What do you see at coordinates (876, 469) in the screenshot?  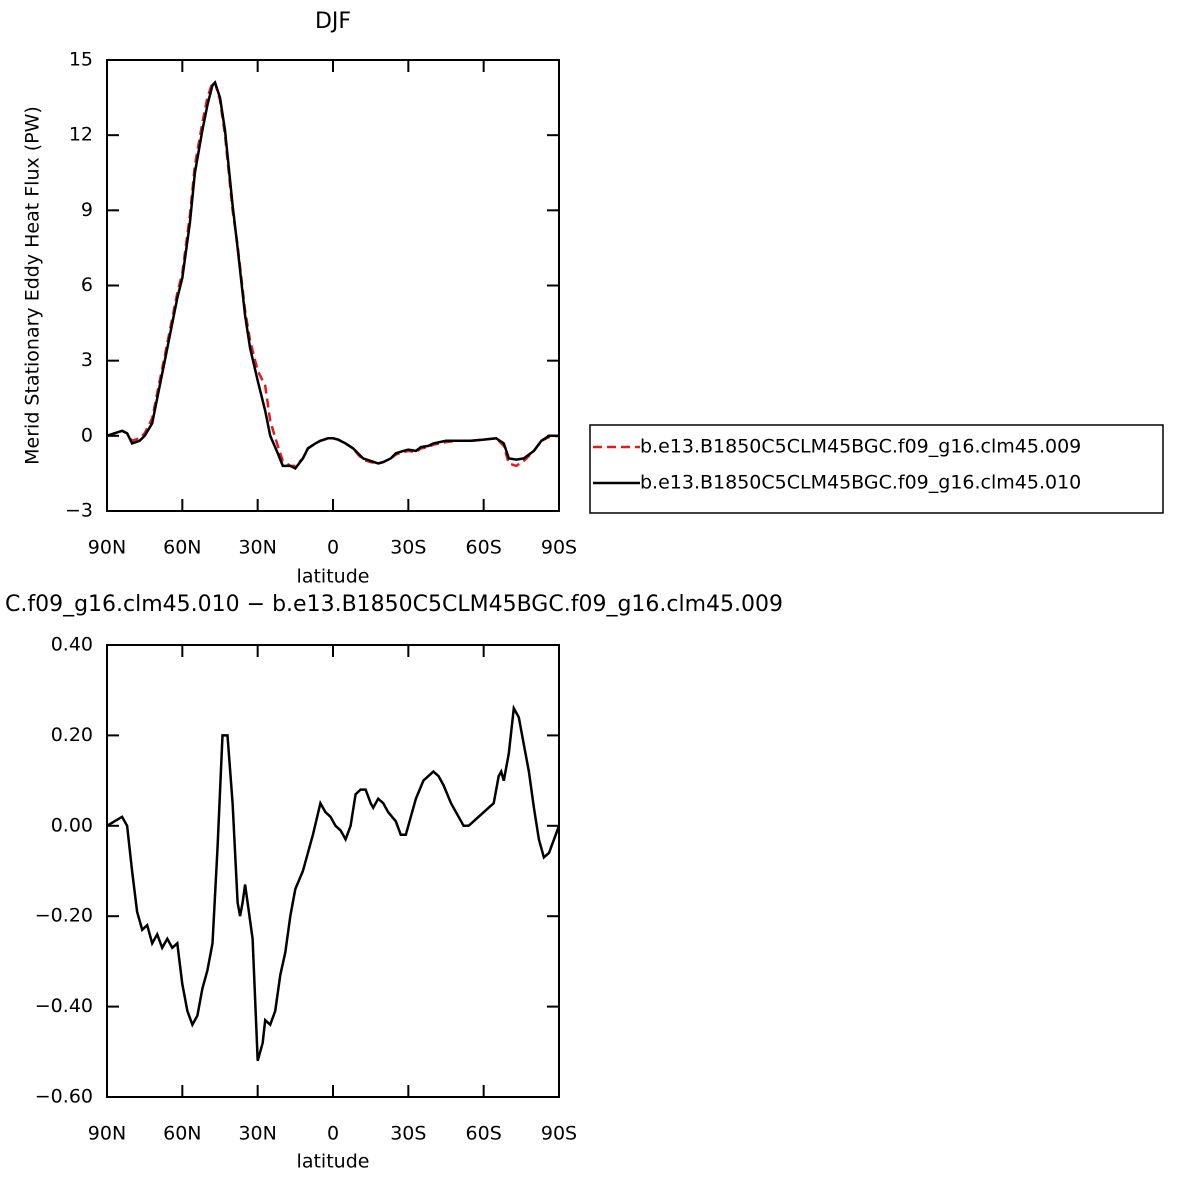 I see `legend-box` at bounding box center [876, 469].